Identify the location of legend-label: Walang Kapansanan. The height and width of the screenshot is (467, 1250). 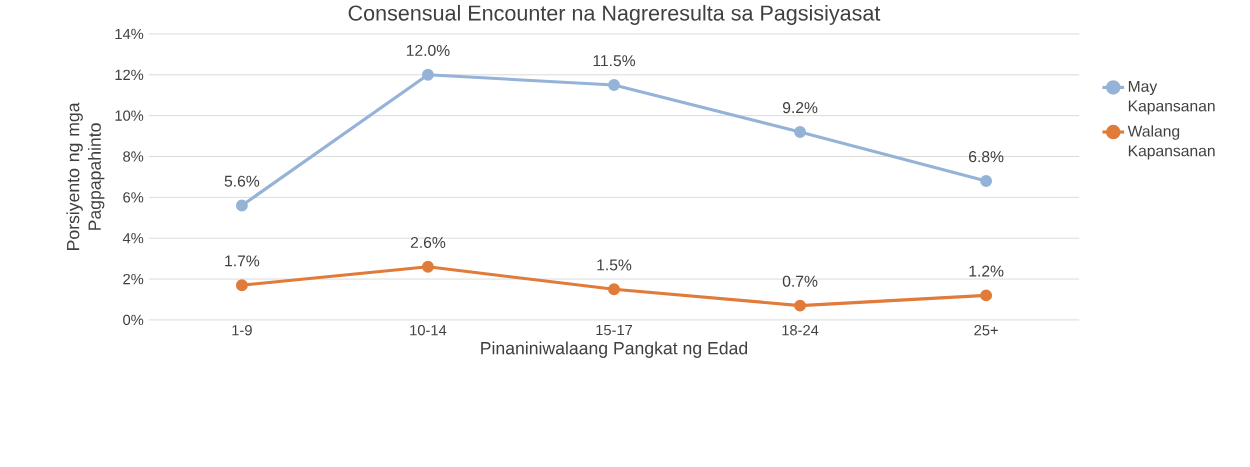
(1171, 142).